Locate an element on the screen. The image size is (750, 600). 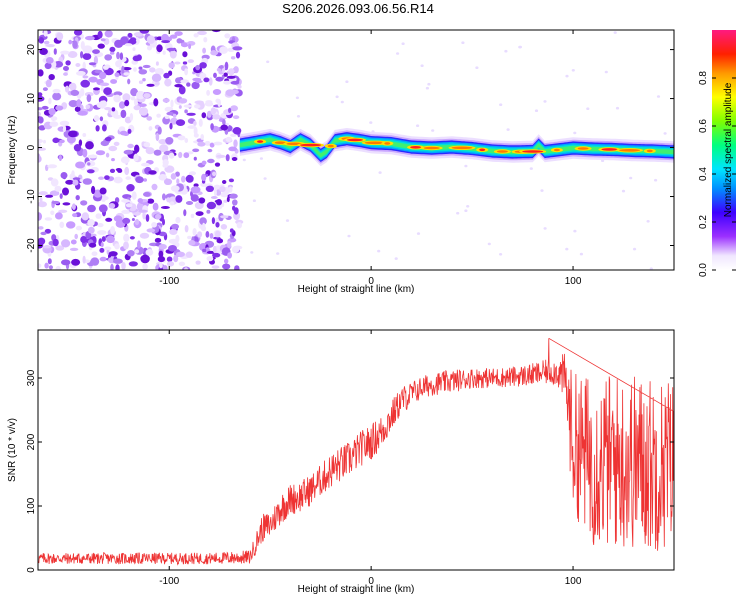
x-tick-label: 0 is located at coordinates (371, 281).